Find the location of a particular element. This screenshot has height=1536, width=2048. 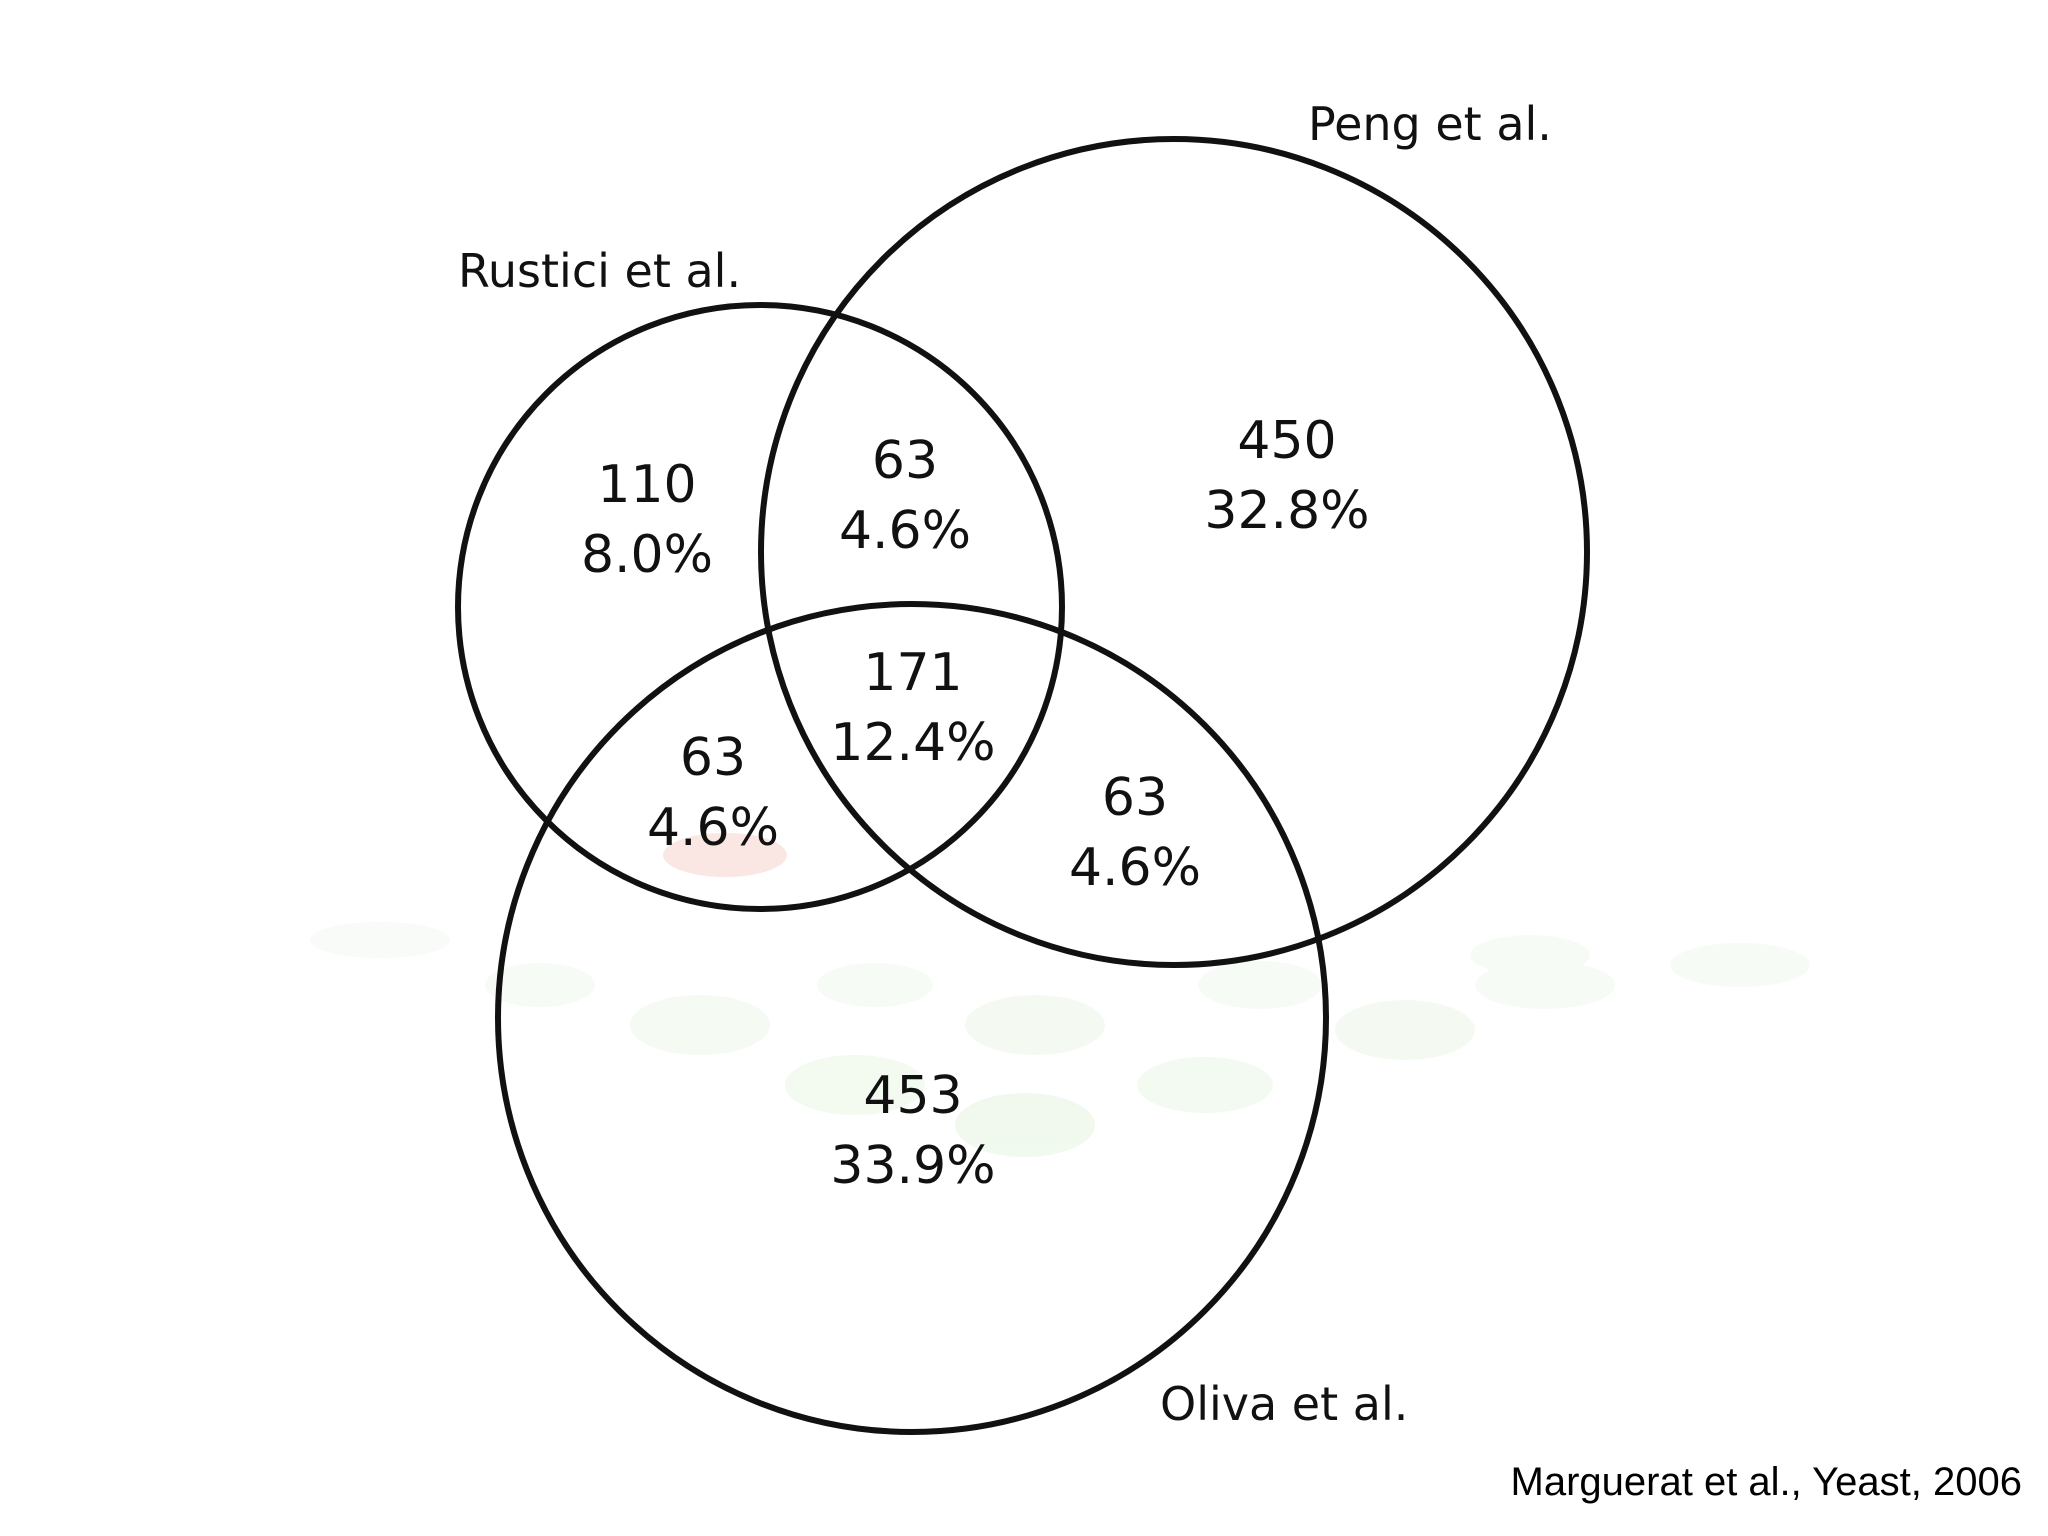

region-oliva-only: 453 33.9% is located at coordinates (912, 1131).